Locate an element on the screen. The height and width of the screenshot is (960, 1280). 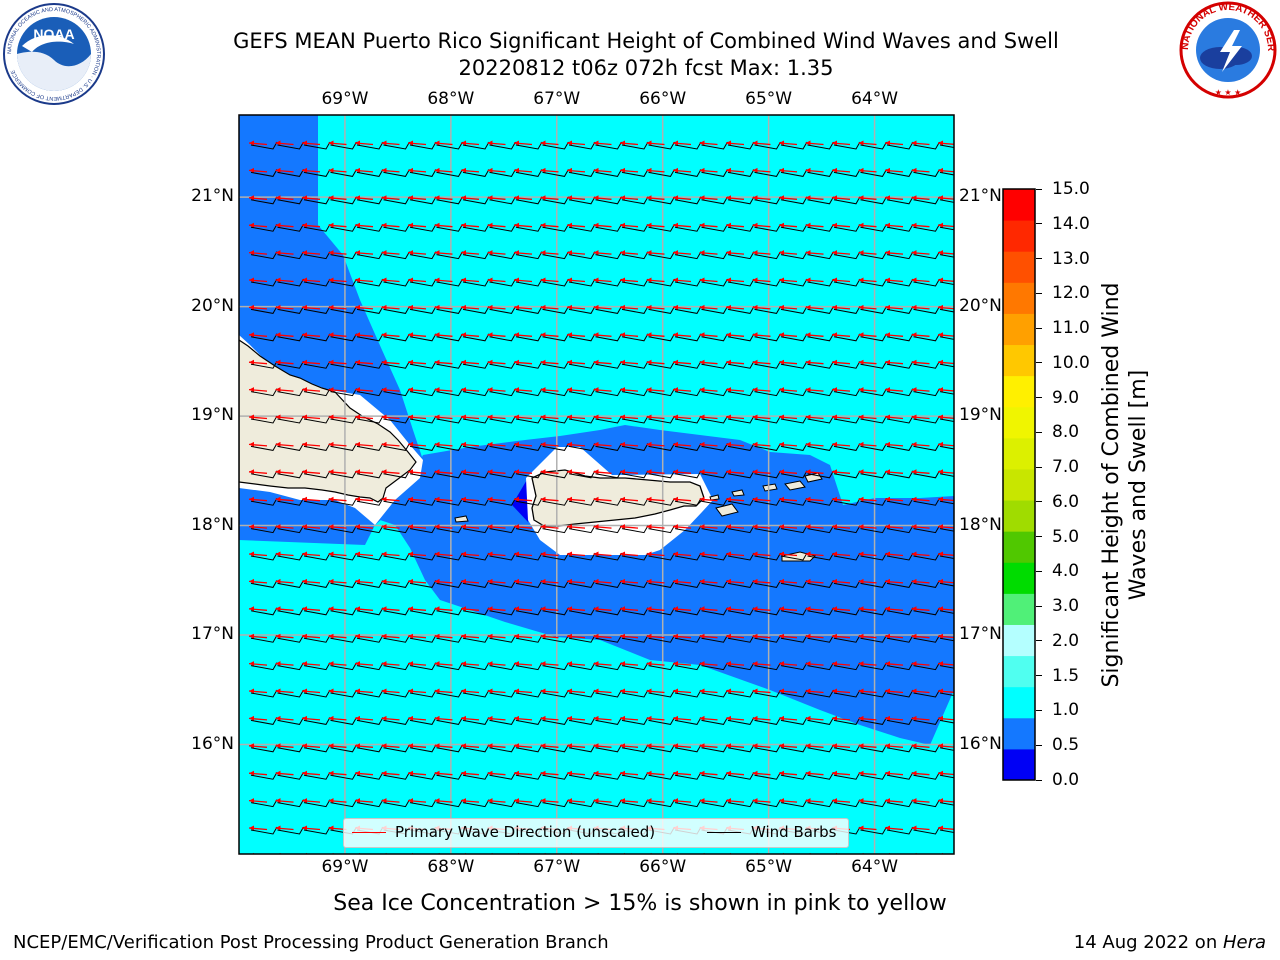
colorbar is located at coordinates (1019, 484).